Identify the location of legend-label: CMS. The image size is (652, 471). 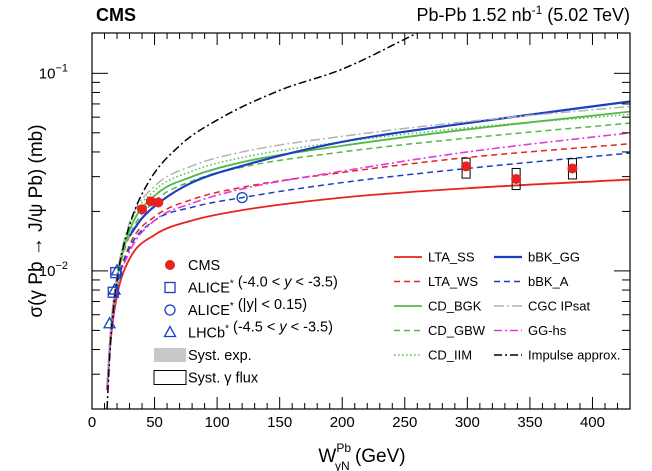
(204, 266).